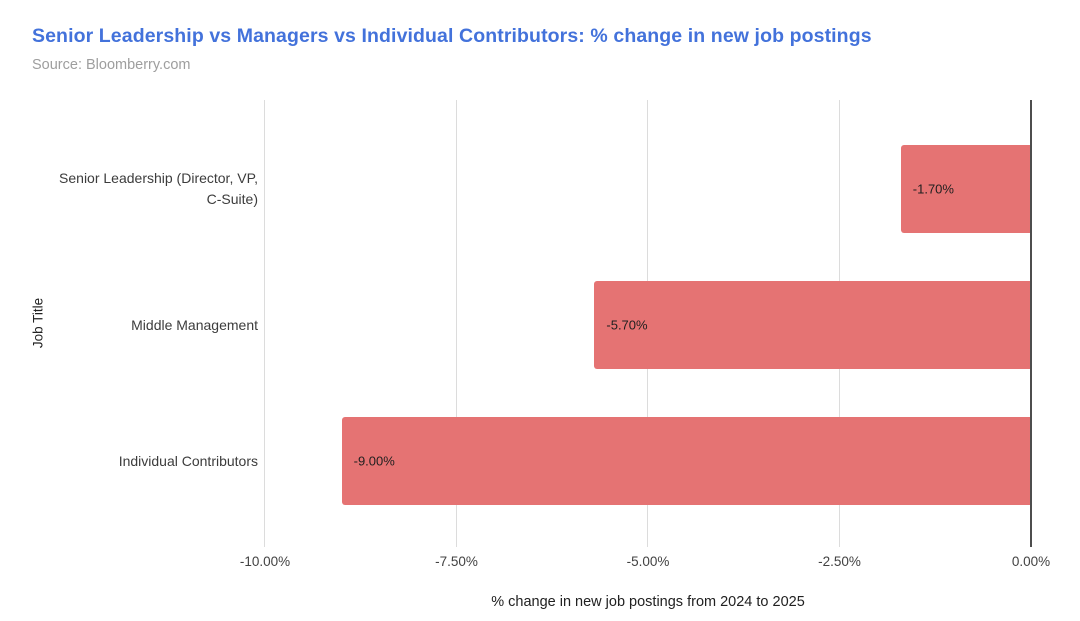 This screenshot has width=1080, height=621. What do you see at coordinates (839, 561) in the screenshot?
I see `x-tick-label: -2.50%` at bounding box center [839, 561].